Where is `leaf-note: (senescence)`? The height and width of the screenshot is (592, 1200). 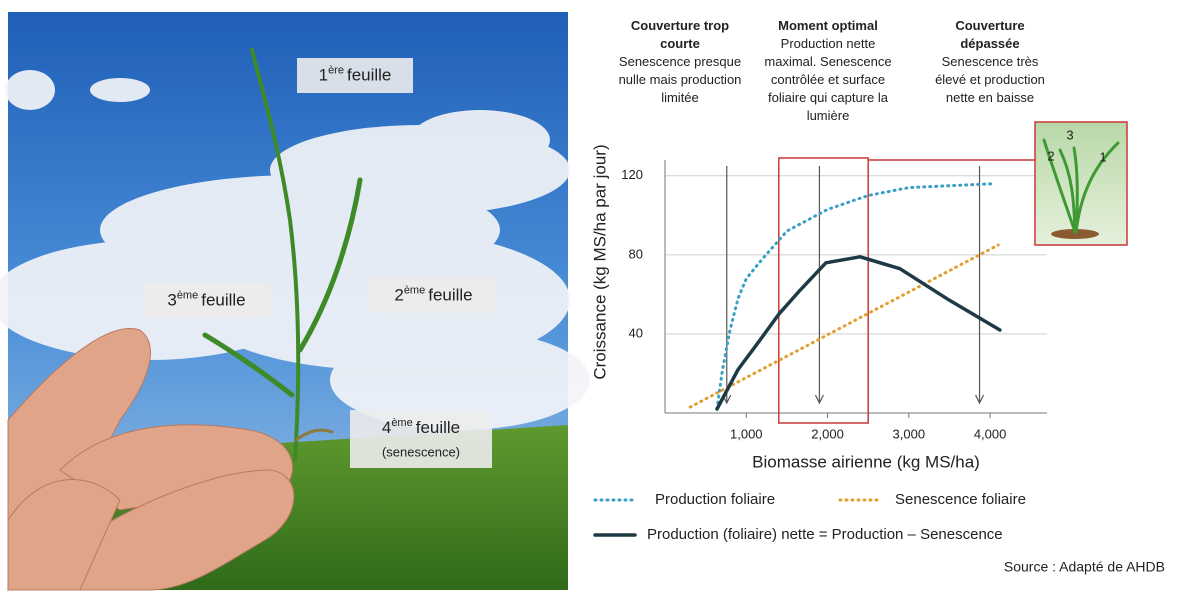
leaf-note: (senescence) is located at coordinates (421, 451).